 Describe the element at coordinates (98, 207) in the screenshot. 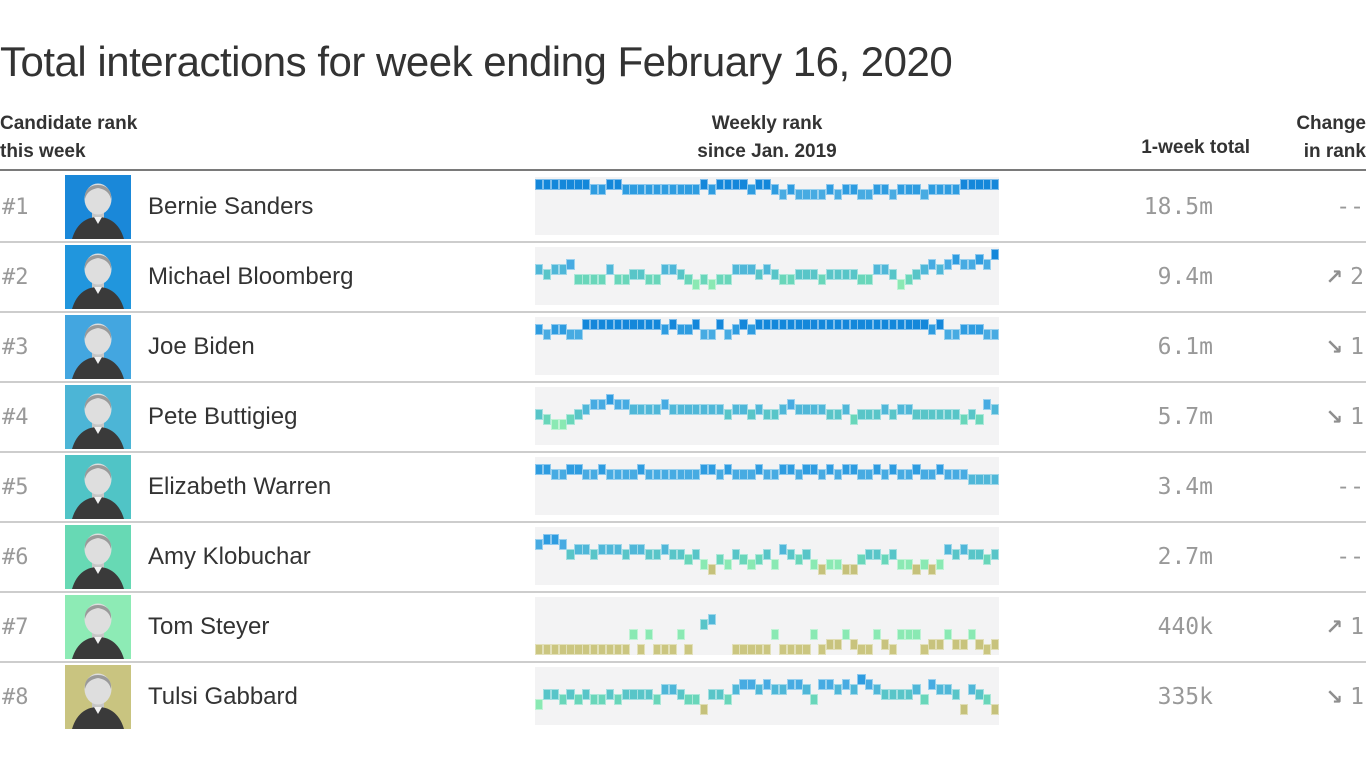

I see `candidate-photo` at that location.